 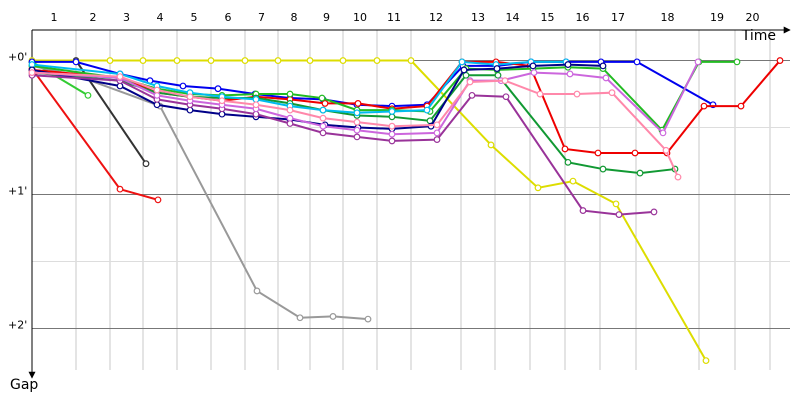 I want to click on x-tick-label: 4, so click(x=160, y=17).